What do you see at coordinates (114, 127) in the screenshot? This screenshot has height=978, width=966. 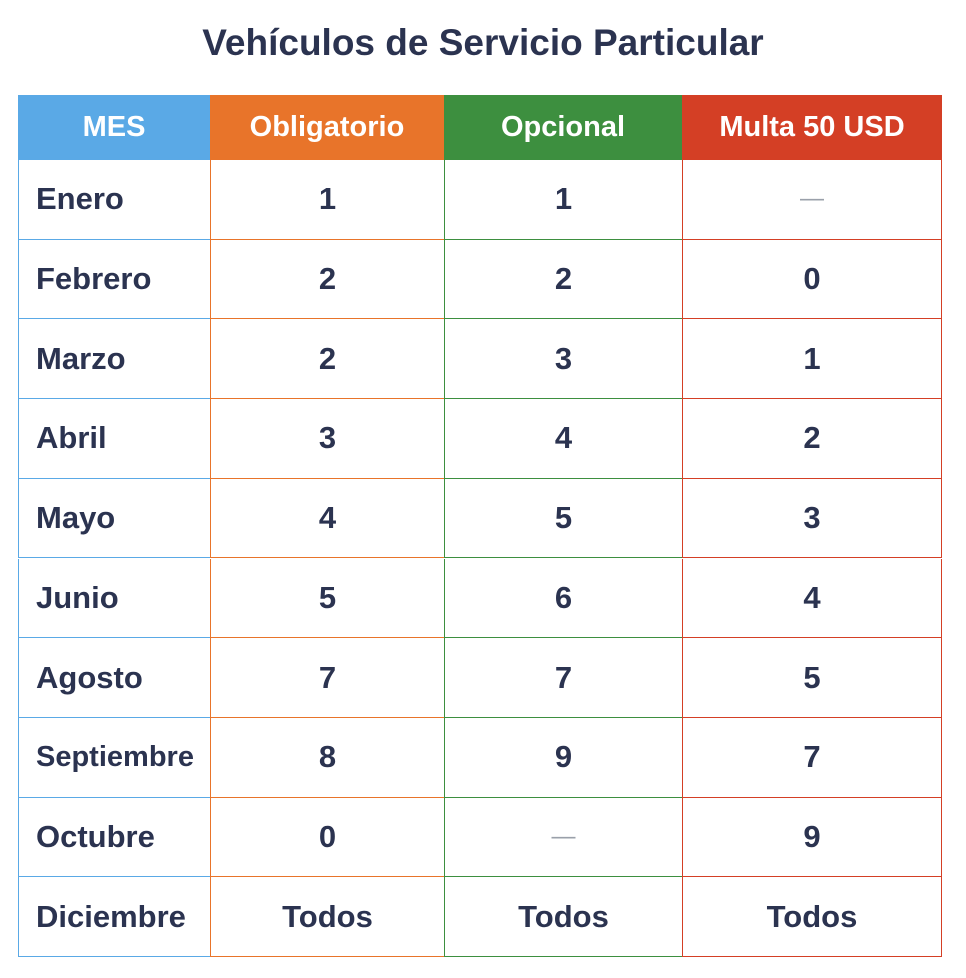 I see `header-cell: MES` at bounding box center [114, 127].